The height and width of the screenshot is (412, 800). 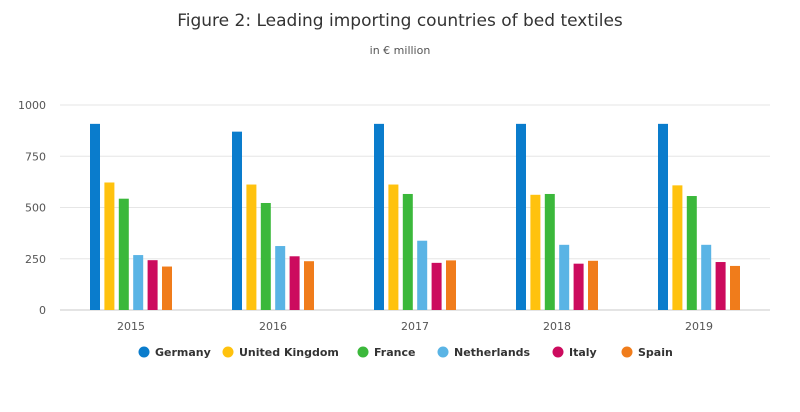 I want to click on legend-label: Italy, so click(x=583, y=352).